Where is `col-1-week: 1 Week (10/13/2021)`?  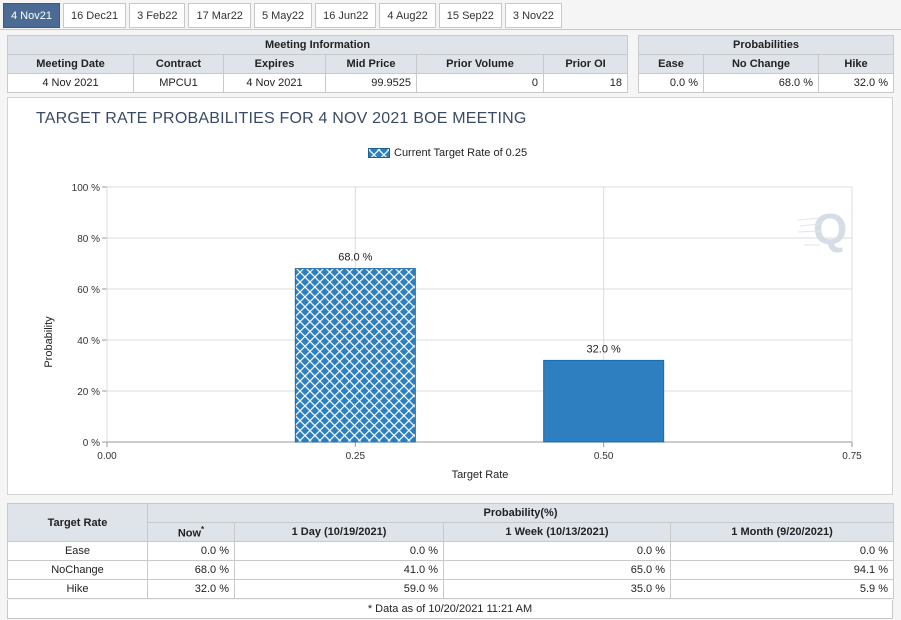 col-1-week: 1 Week (10/13/2021) is located at coordinates (557, 532).